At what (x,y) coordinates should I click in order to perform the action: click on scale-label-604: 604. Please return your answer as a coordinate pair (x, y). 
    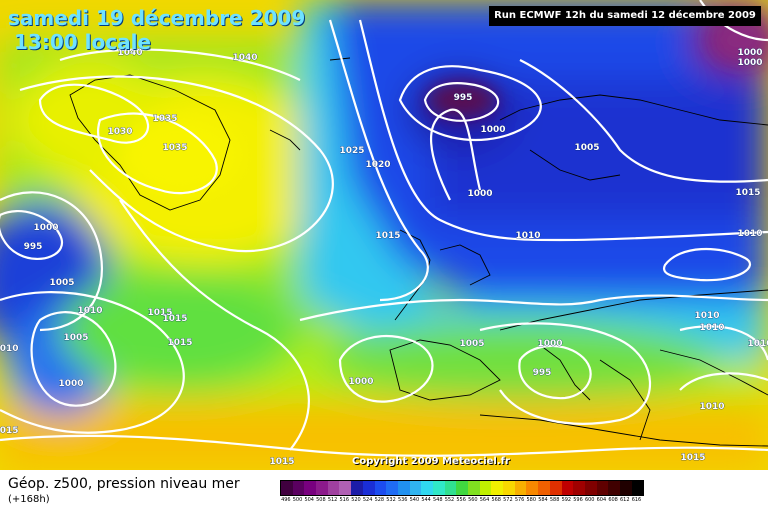
    Looking at the image, I should click on (601, 500).